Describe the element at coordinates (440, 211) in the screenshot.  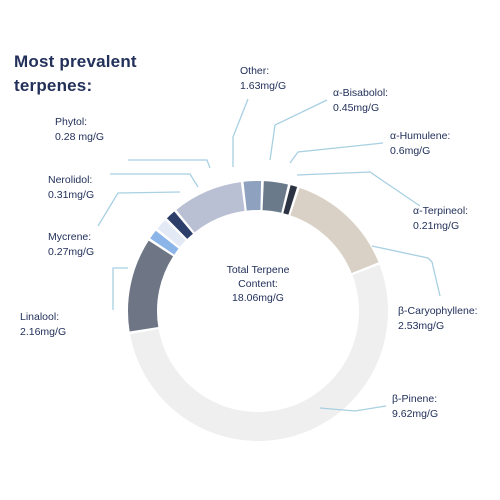
I see `label-name-alpha-terpineol: α-Terpineol:` at that location.